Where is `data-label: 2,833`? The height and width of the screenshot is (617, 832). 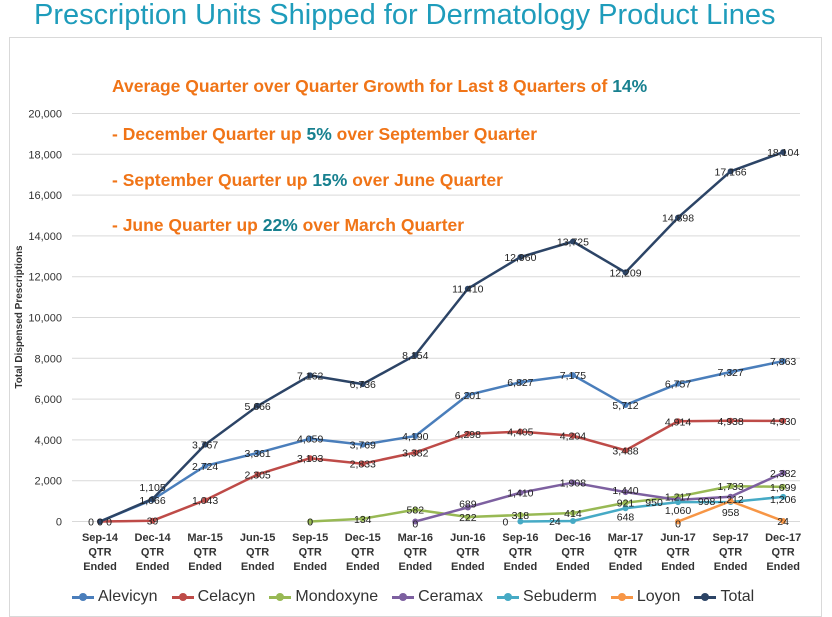 data-label: 2,833 is located at coordinates (363, 465).